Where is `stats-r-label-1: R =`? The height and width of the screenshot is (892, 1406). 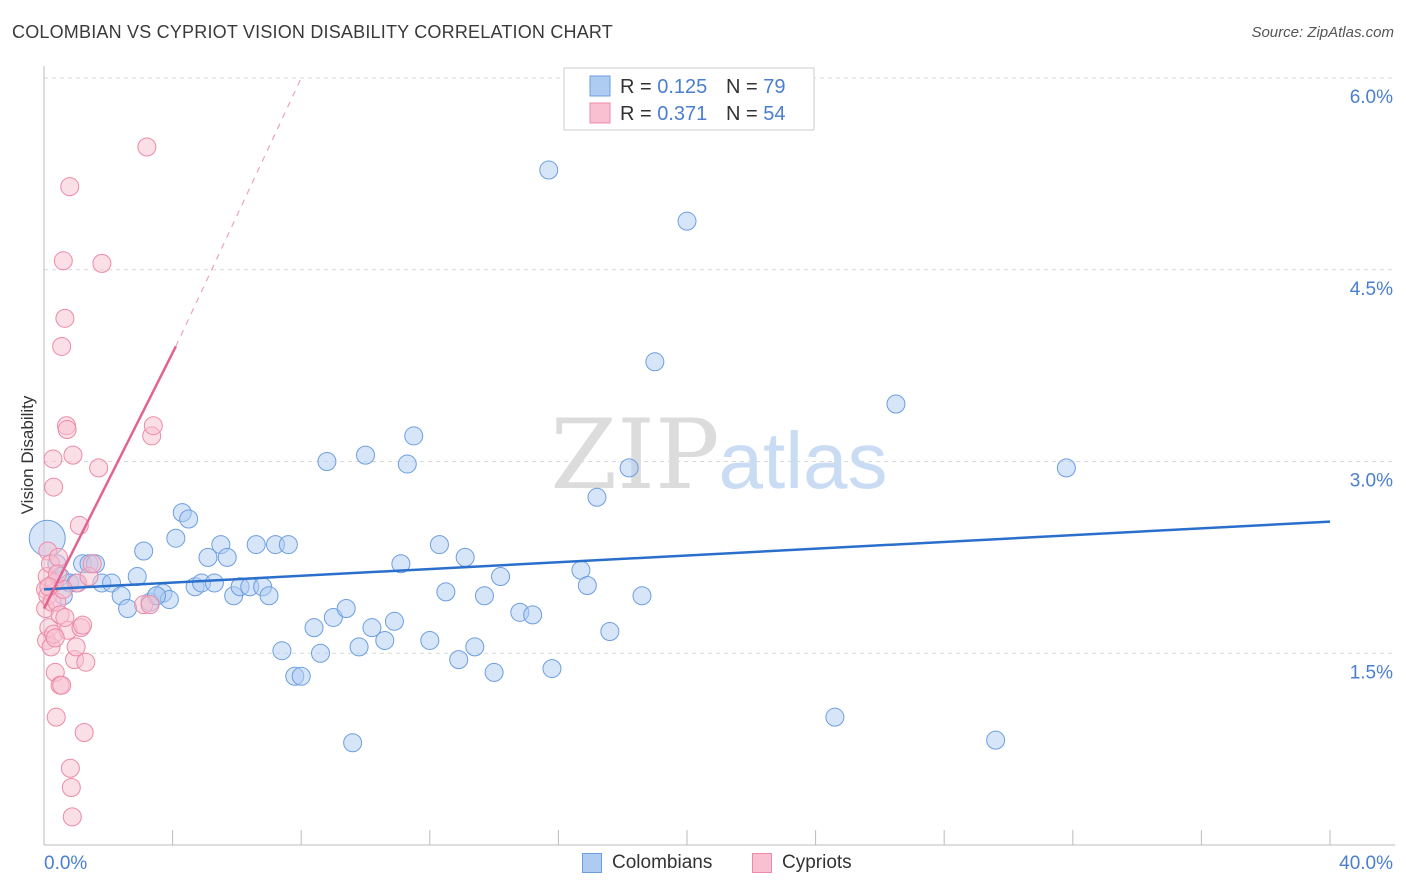
stats-r-label-1: R = is located at coordinates (638, 114).